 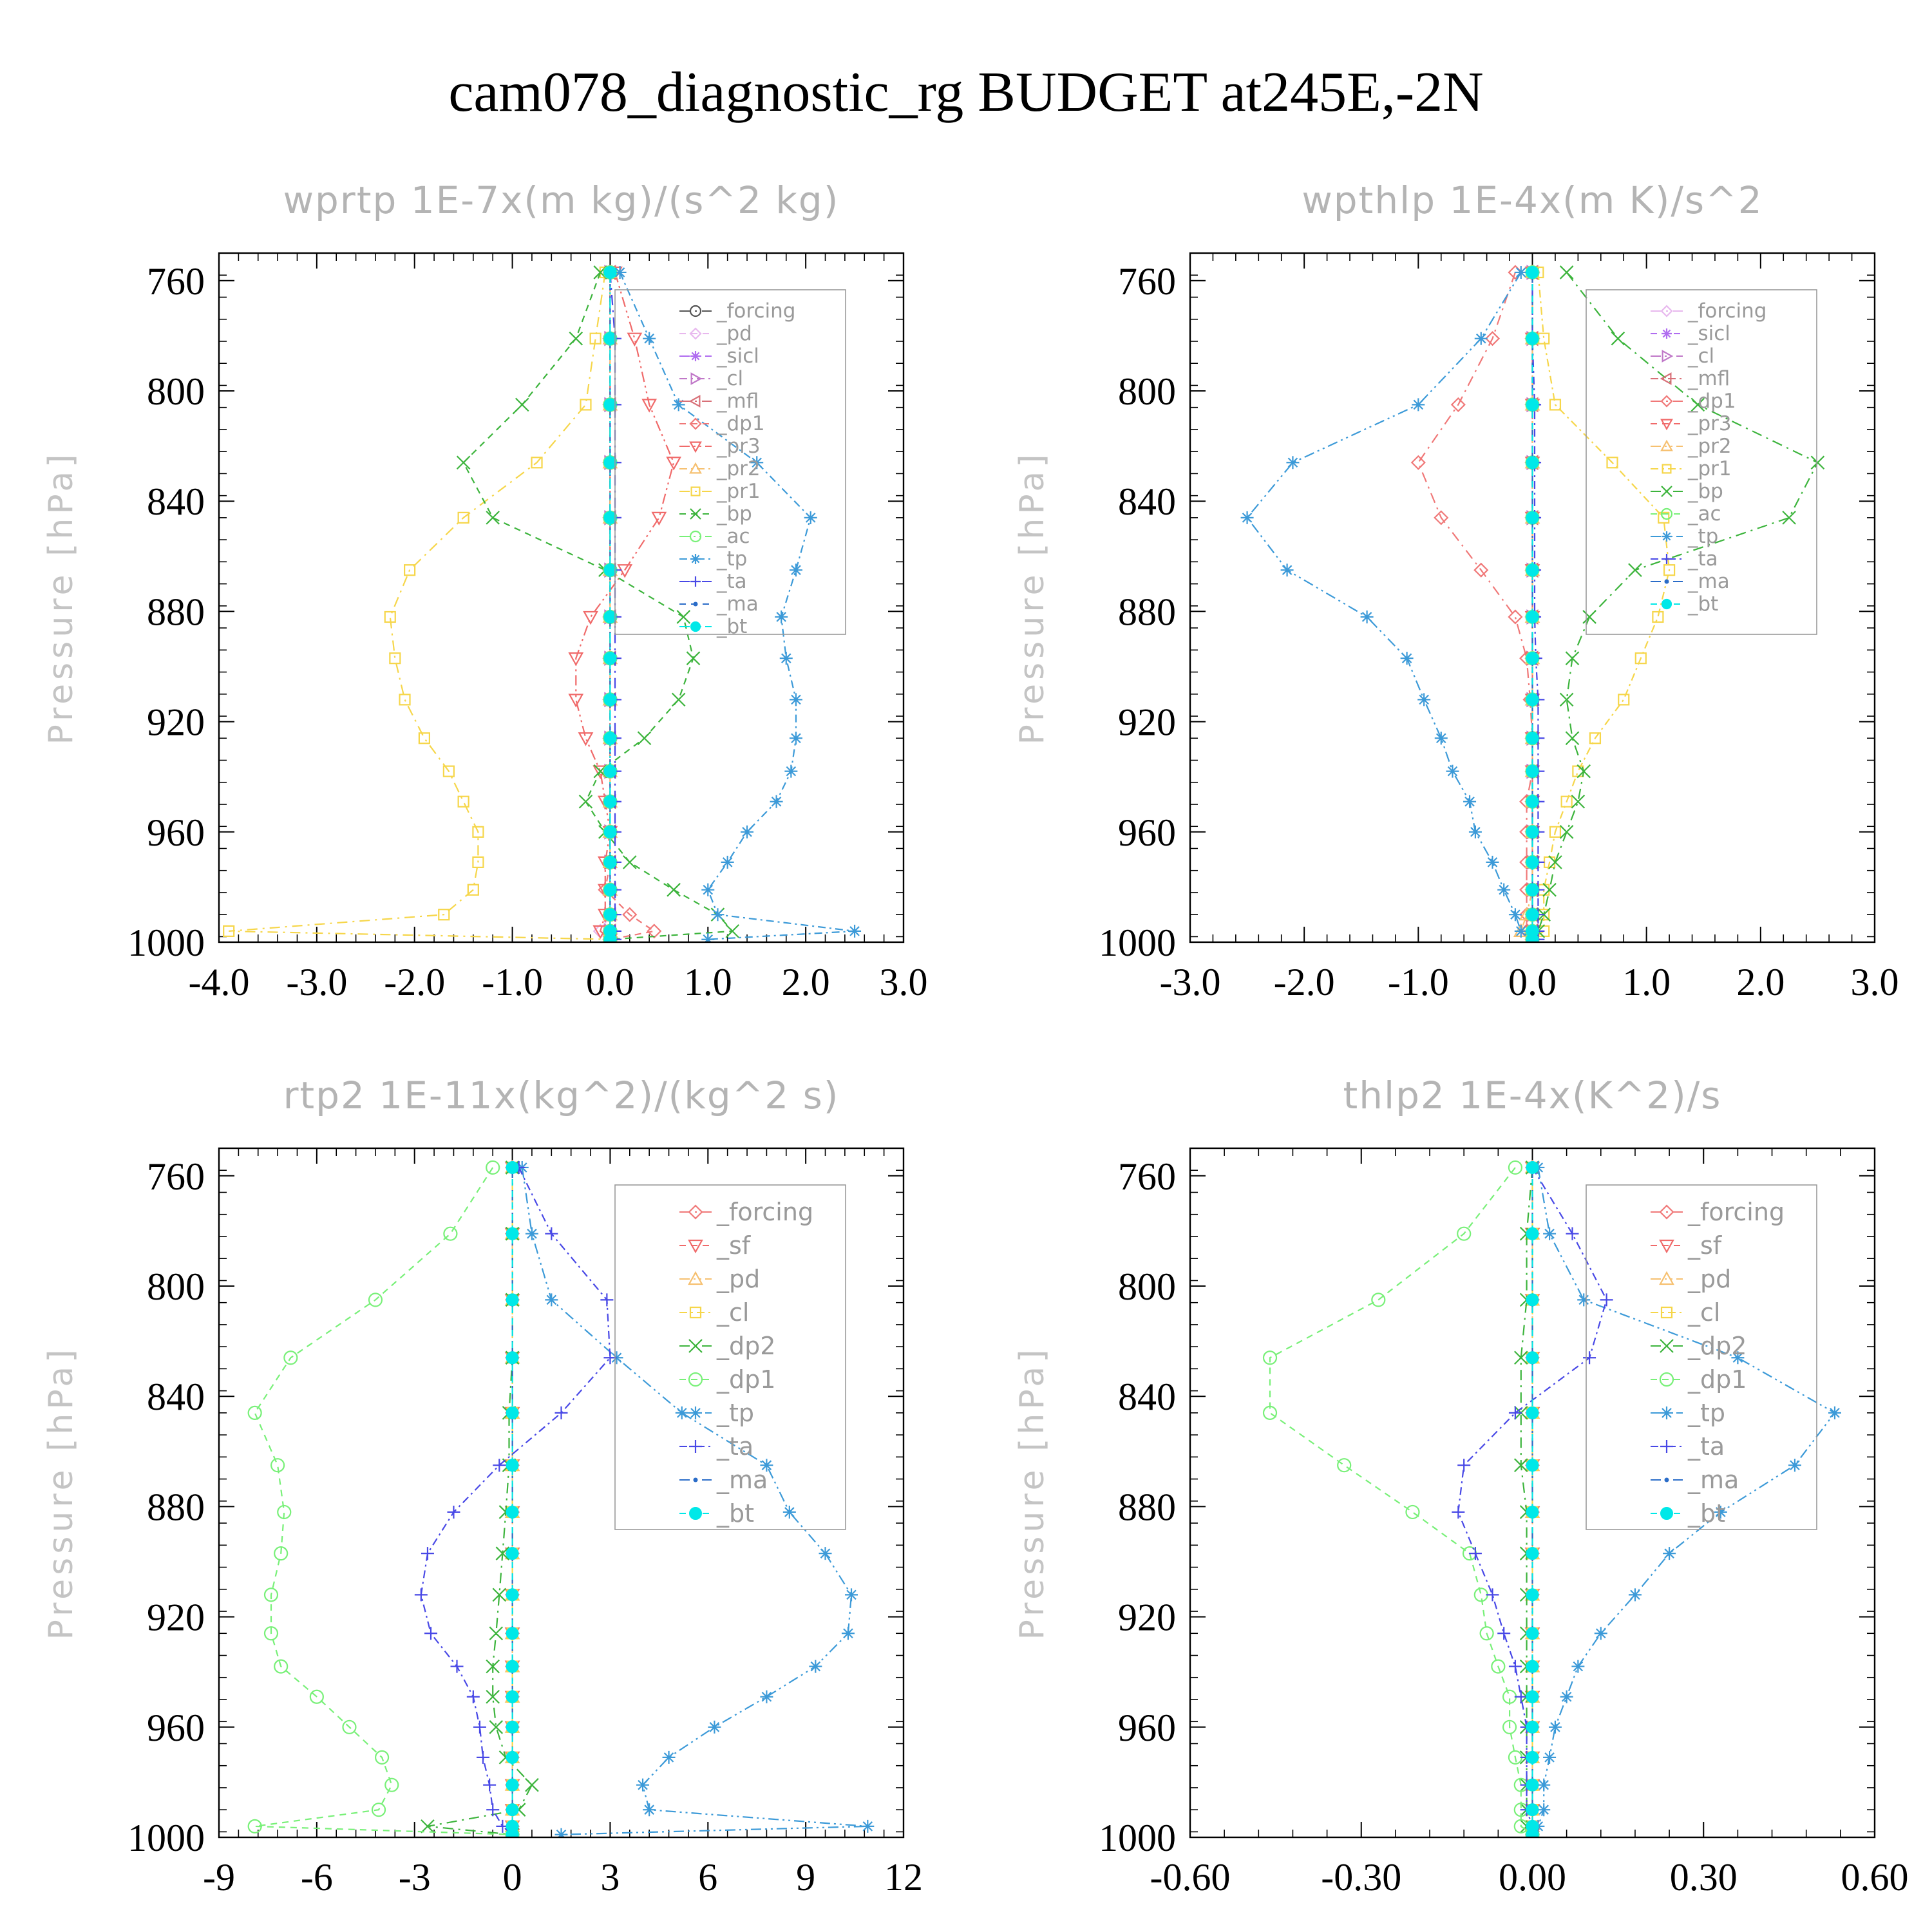 What do you see at coordinates (1760, 982) in the screenshot?
I see `x-tick-label: 2.0` at bounding box center [1760, 982].